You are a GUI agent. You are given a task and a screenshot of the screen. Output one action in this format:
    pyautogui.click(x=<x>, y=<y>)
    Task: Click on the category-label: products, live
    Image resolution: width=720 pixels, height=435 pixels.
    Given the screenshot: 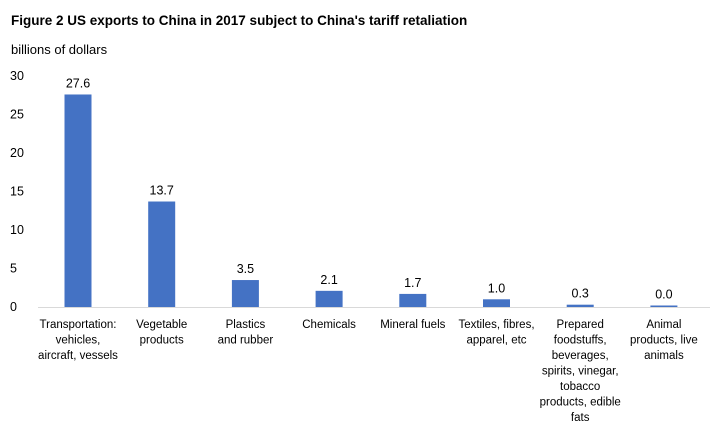 What is the action you would take?
    pyautogui.click(x=664, y=341)
    